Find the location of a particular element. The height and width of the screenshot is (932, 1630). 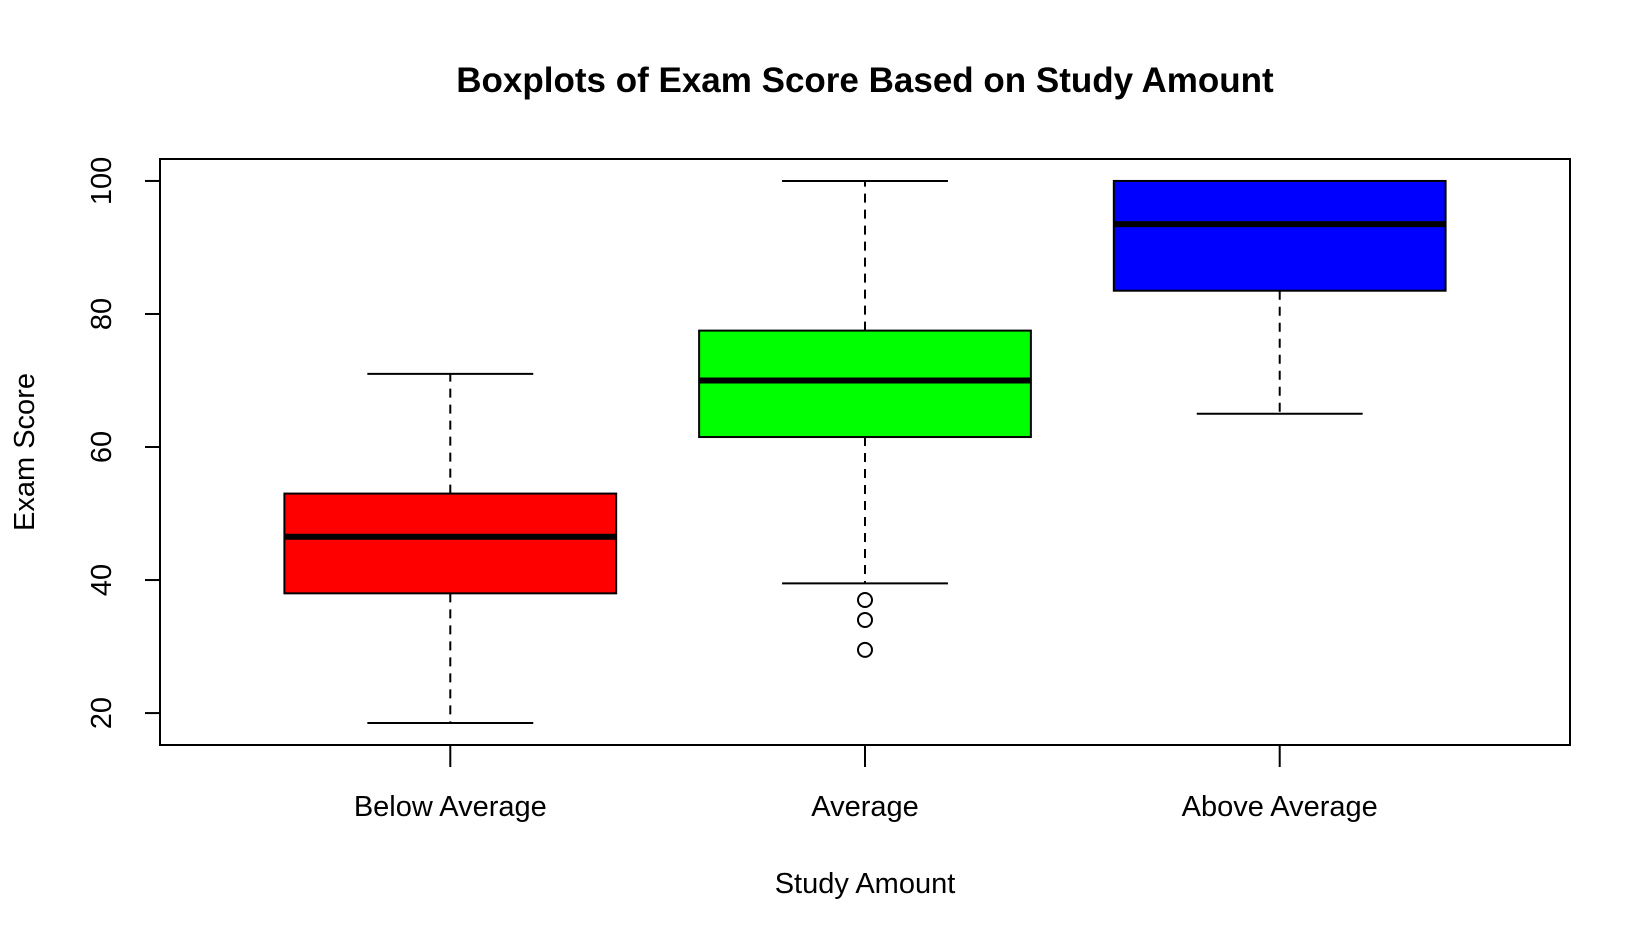

iqr-box-below-average is located at coordinates (450, 543).